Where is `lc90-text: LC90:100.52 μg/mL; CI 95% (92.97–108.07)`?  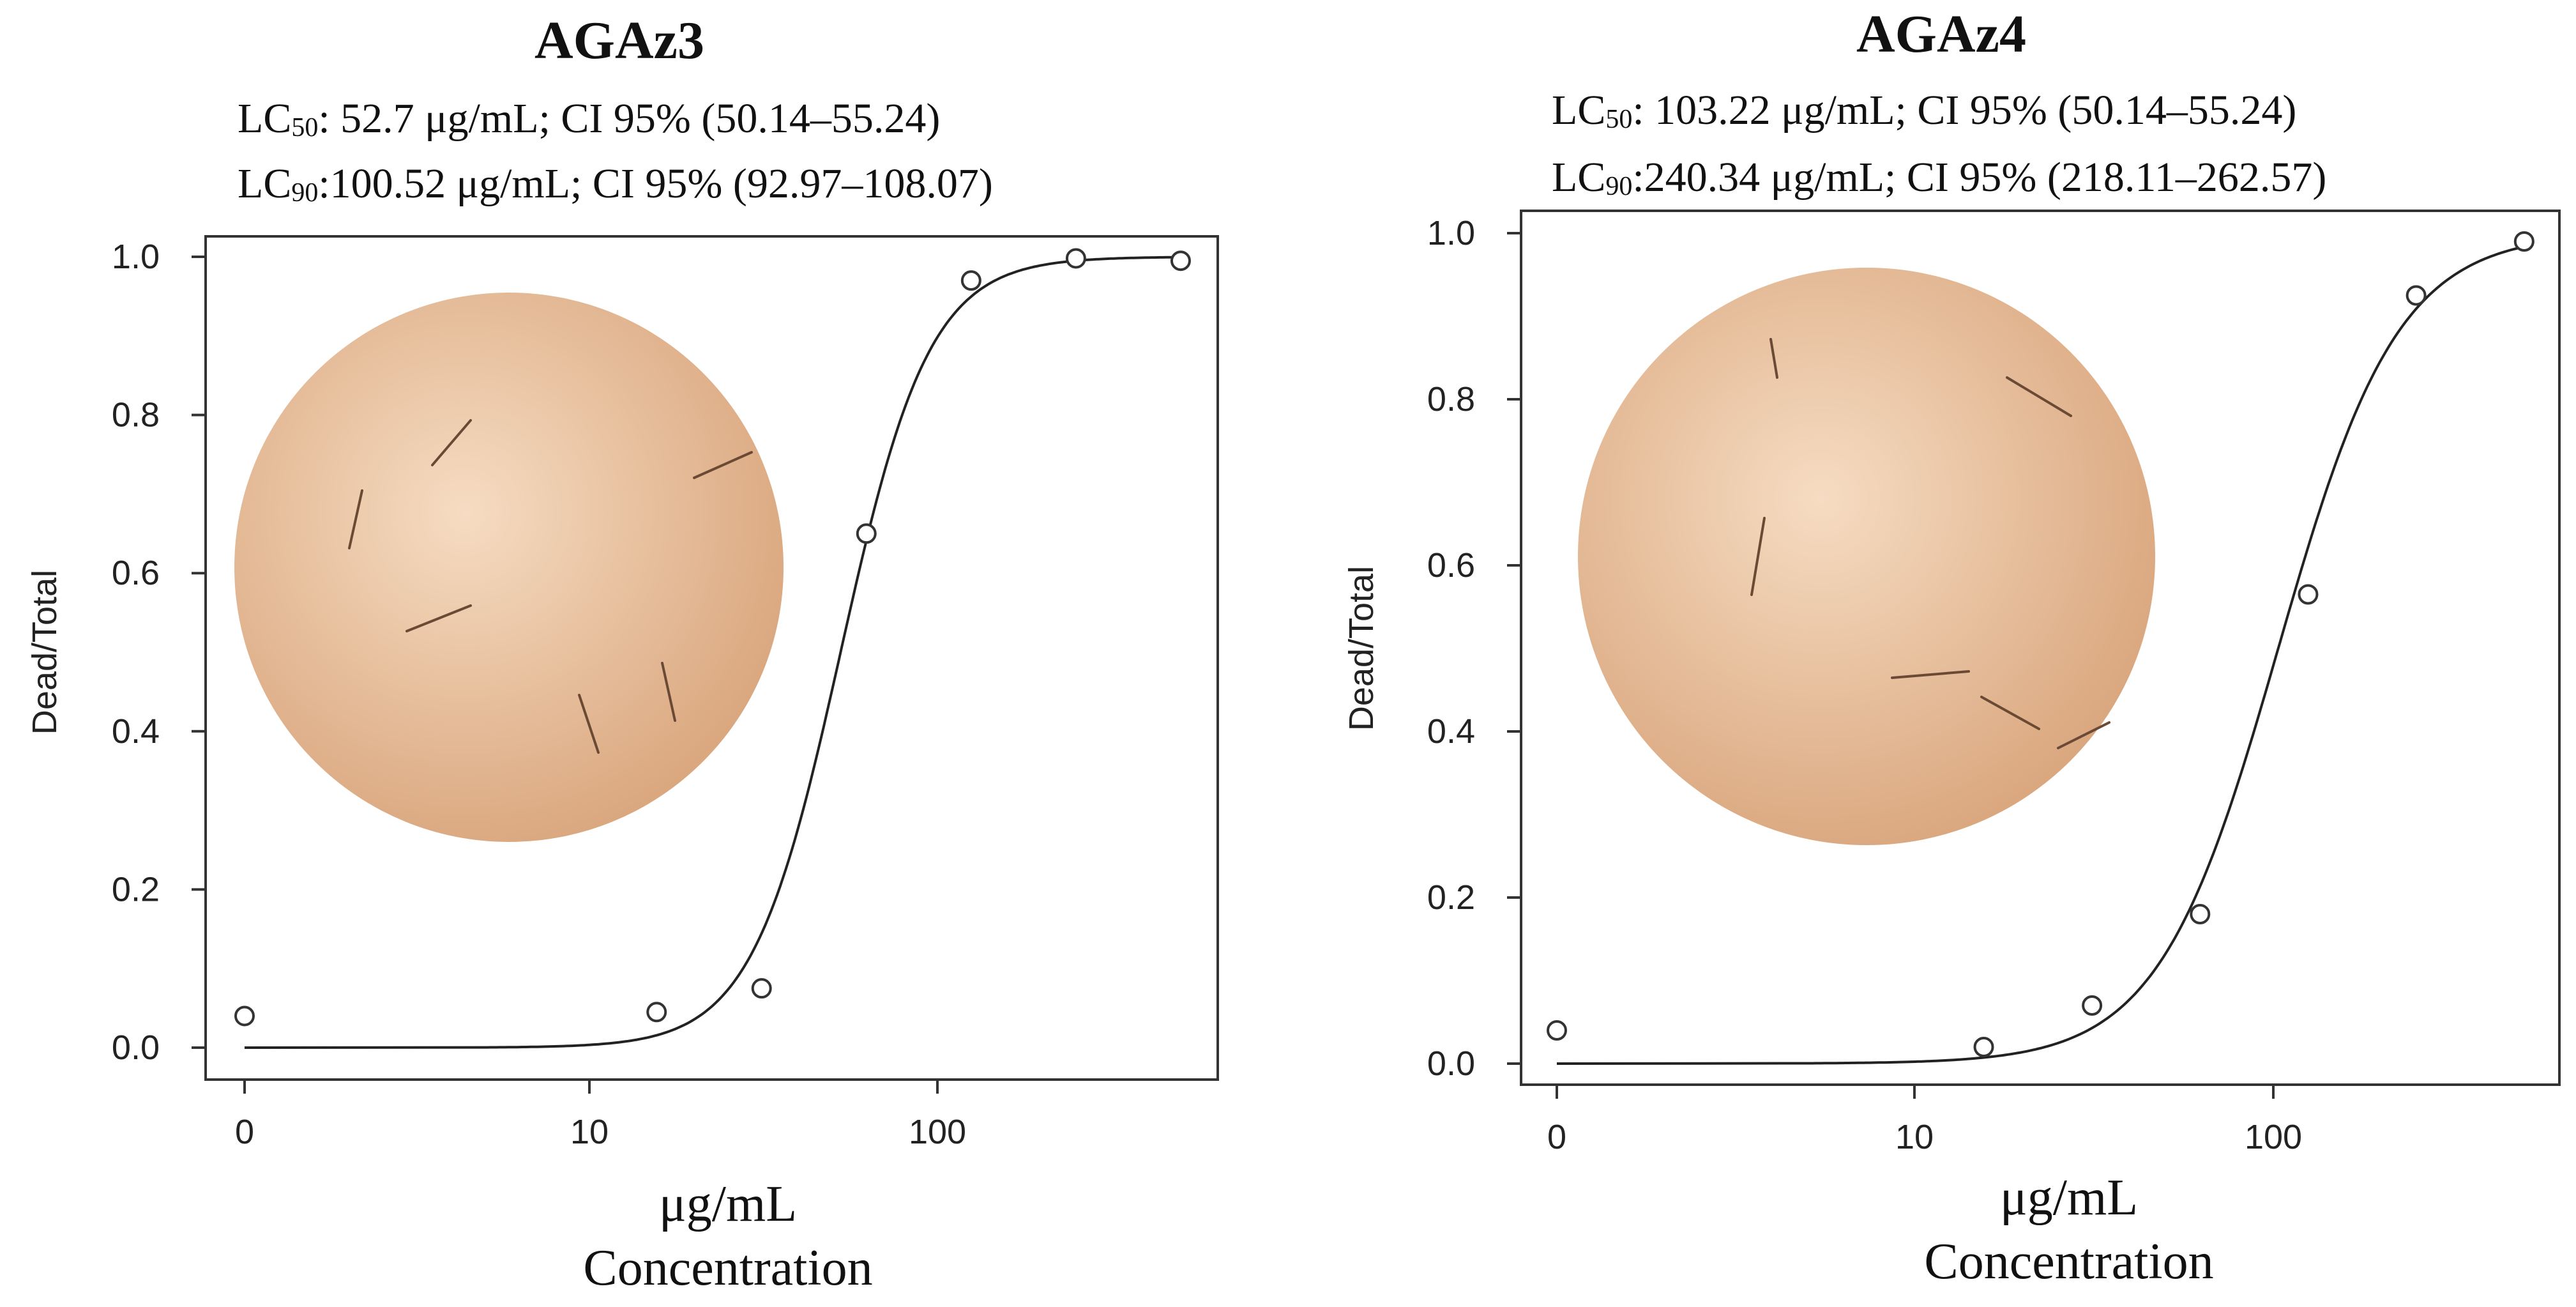 lc90-text: LC90:100.52 μg/mL; CI 95% (92.97–108.07) is located at coordinates (615, 184).